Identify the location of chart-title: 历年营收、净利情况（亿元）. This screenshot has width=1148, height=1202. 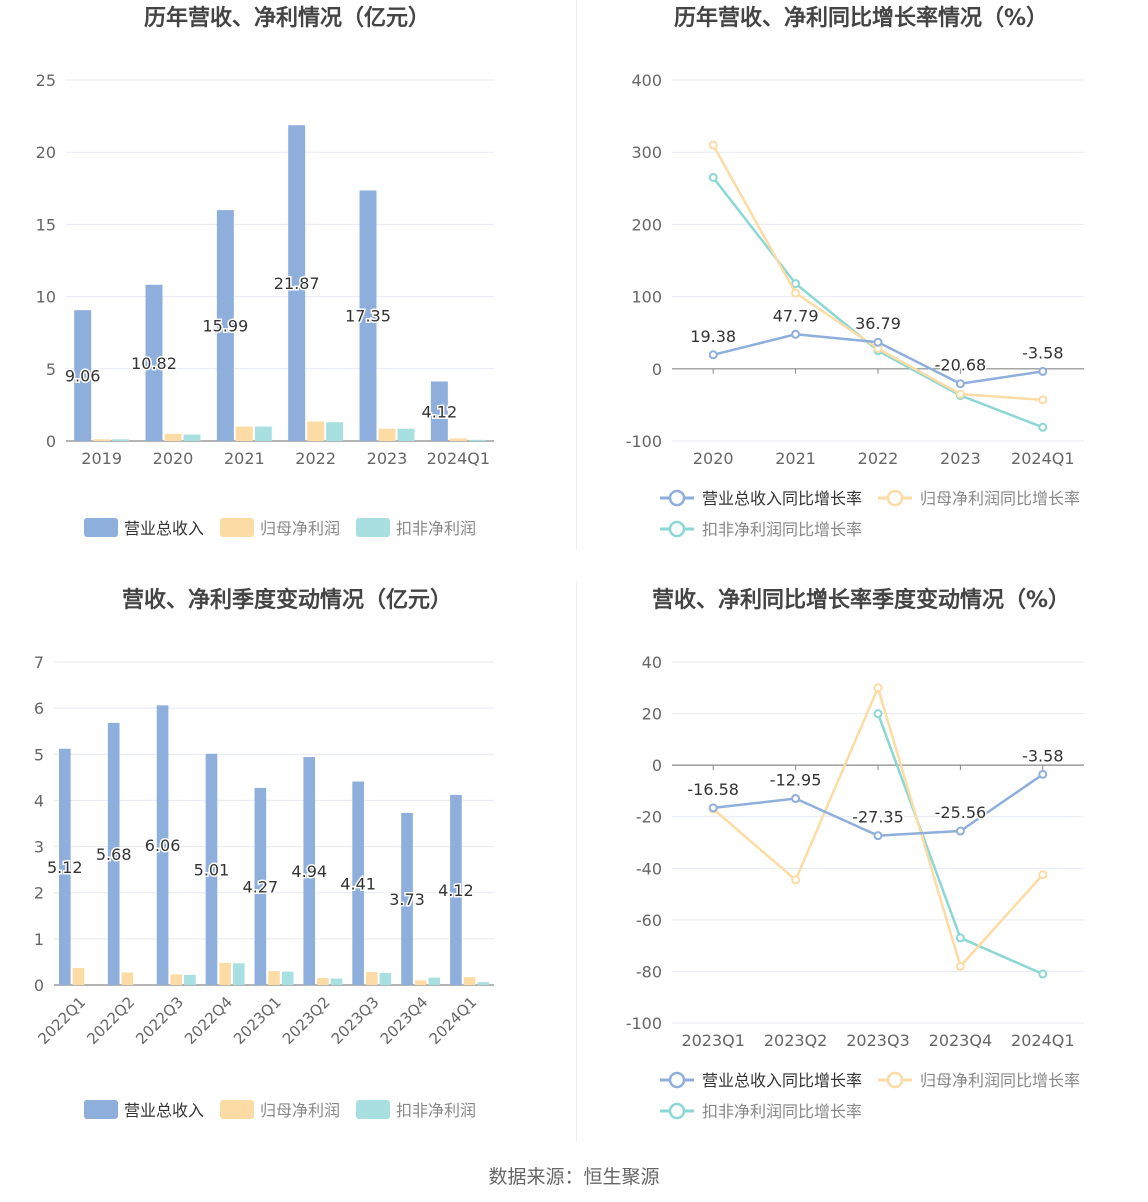
(287, 18).